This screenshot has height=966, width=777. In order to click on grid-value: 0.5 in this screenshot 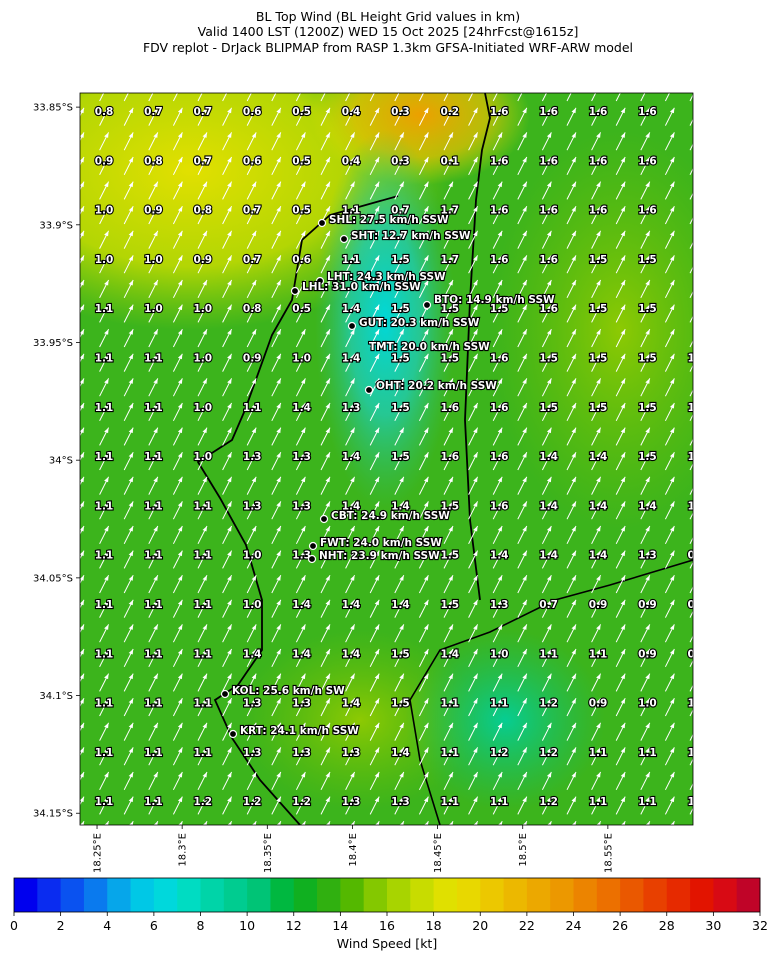, I will do `click(301, 161)`.